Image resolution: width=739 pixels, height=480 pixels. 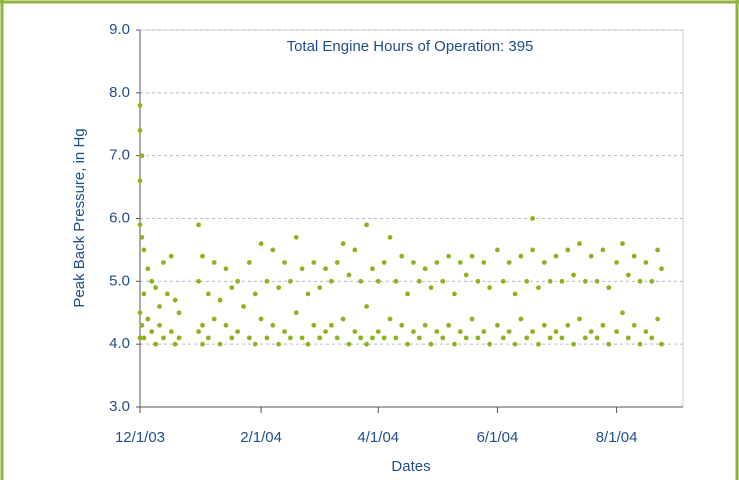 I want to click on annotation: Total Engine Hours of Operation: 395, so click(x=410, y=46).